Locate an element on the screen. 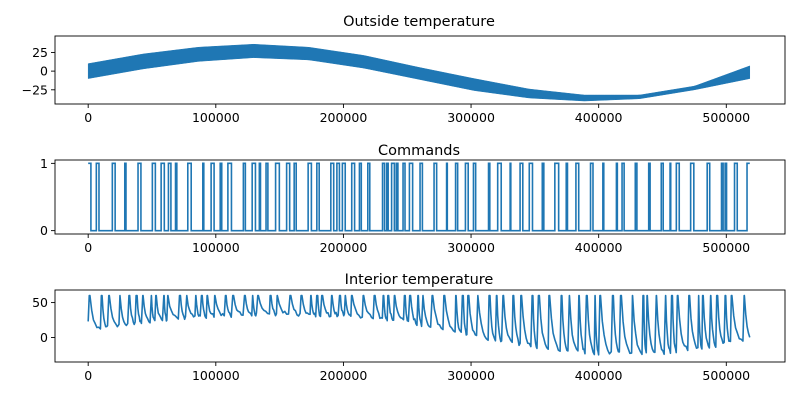 The image size is (800, 400). y-tick-label: −25 is located at coordinates (35, 89).